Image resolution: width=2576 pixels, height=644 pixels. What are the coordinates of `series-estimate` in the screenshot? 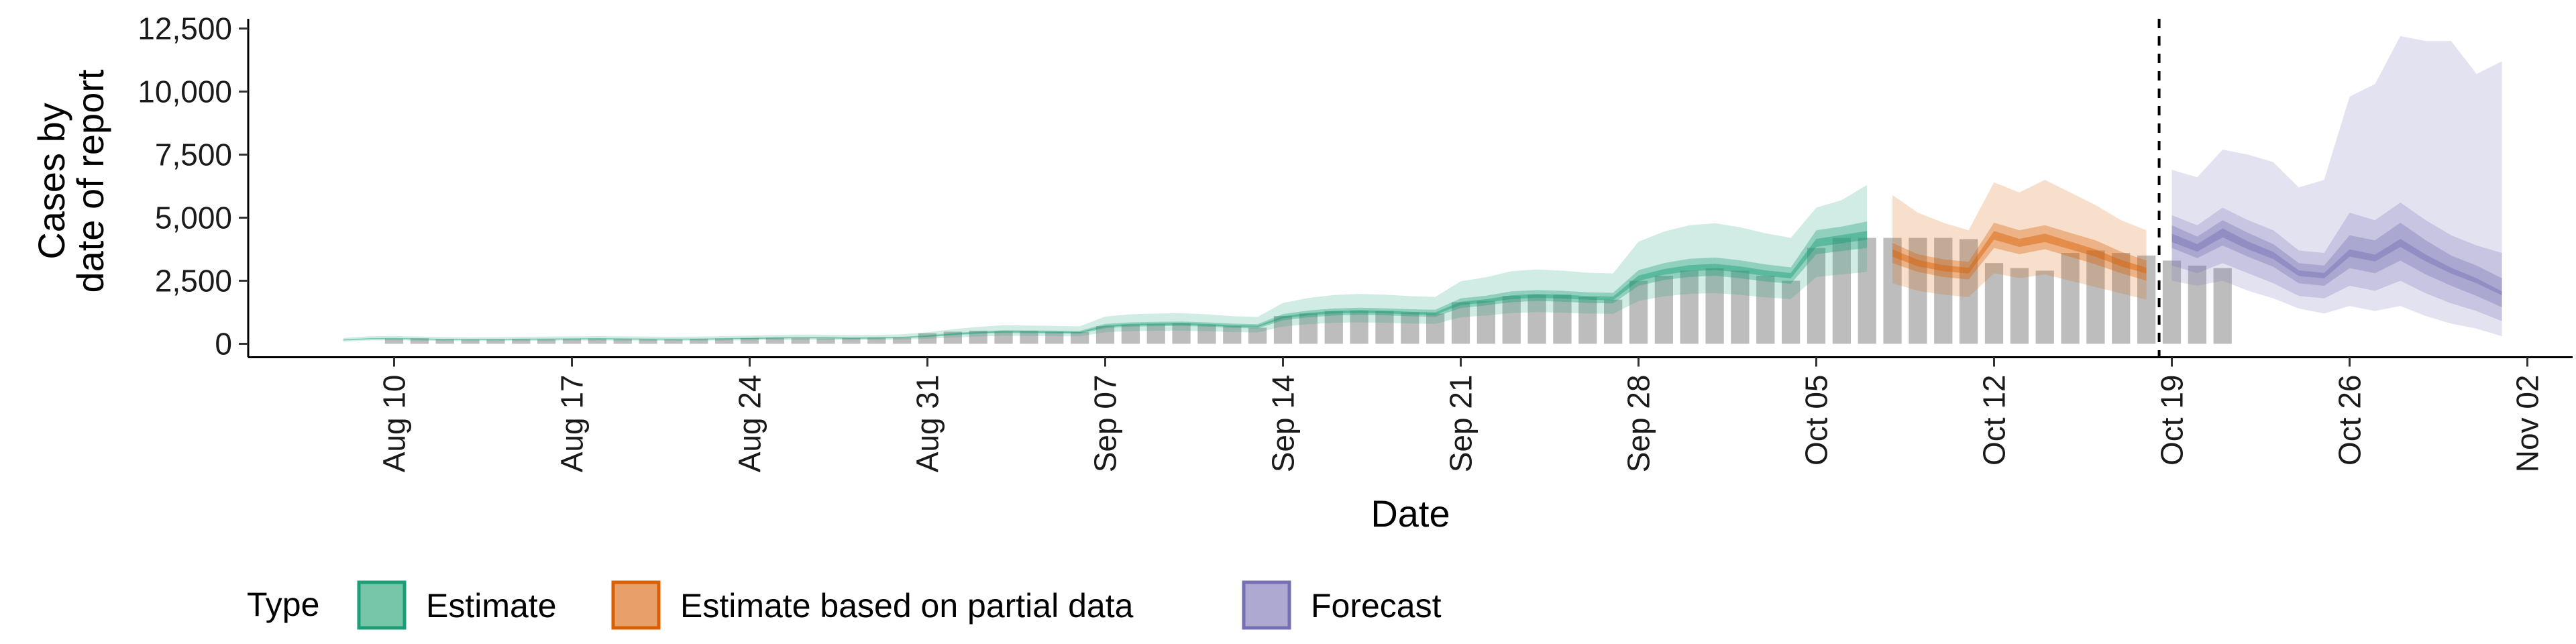 It's located at (1105, 263).